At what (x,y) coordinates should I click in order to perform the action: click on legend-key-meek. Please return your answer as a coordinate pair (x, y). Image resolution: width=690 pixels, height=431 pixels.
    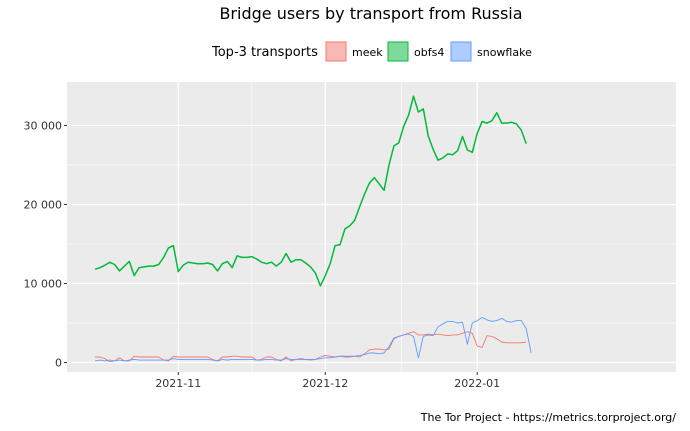
    Looking at the image, I should click on (336, 51).